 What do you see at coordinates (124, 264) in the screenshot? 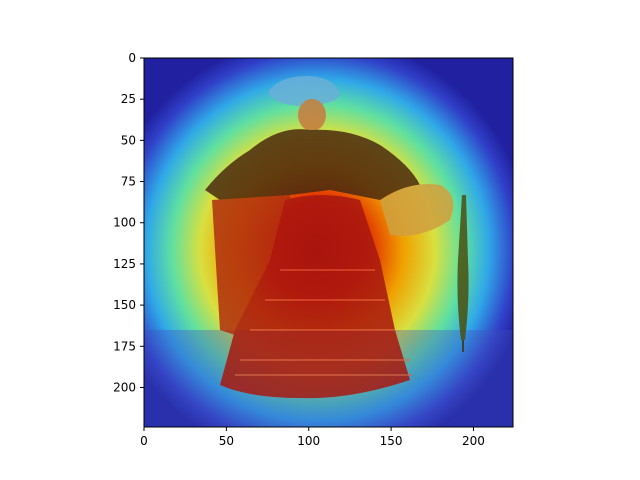
I see `y-tick-label: 125` at bounding box center [124, 264].